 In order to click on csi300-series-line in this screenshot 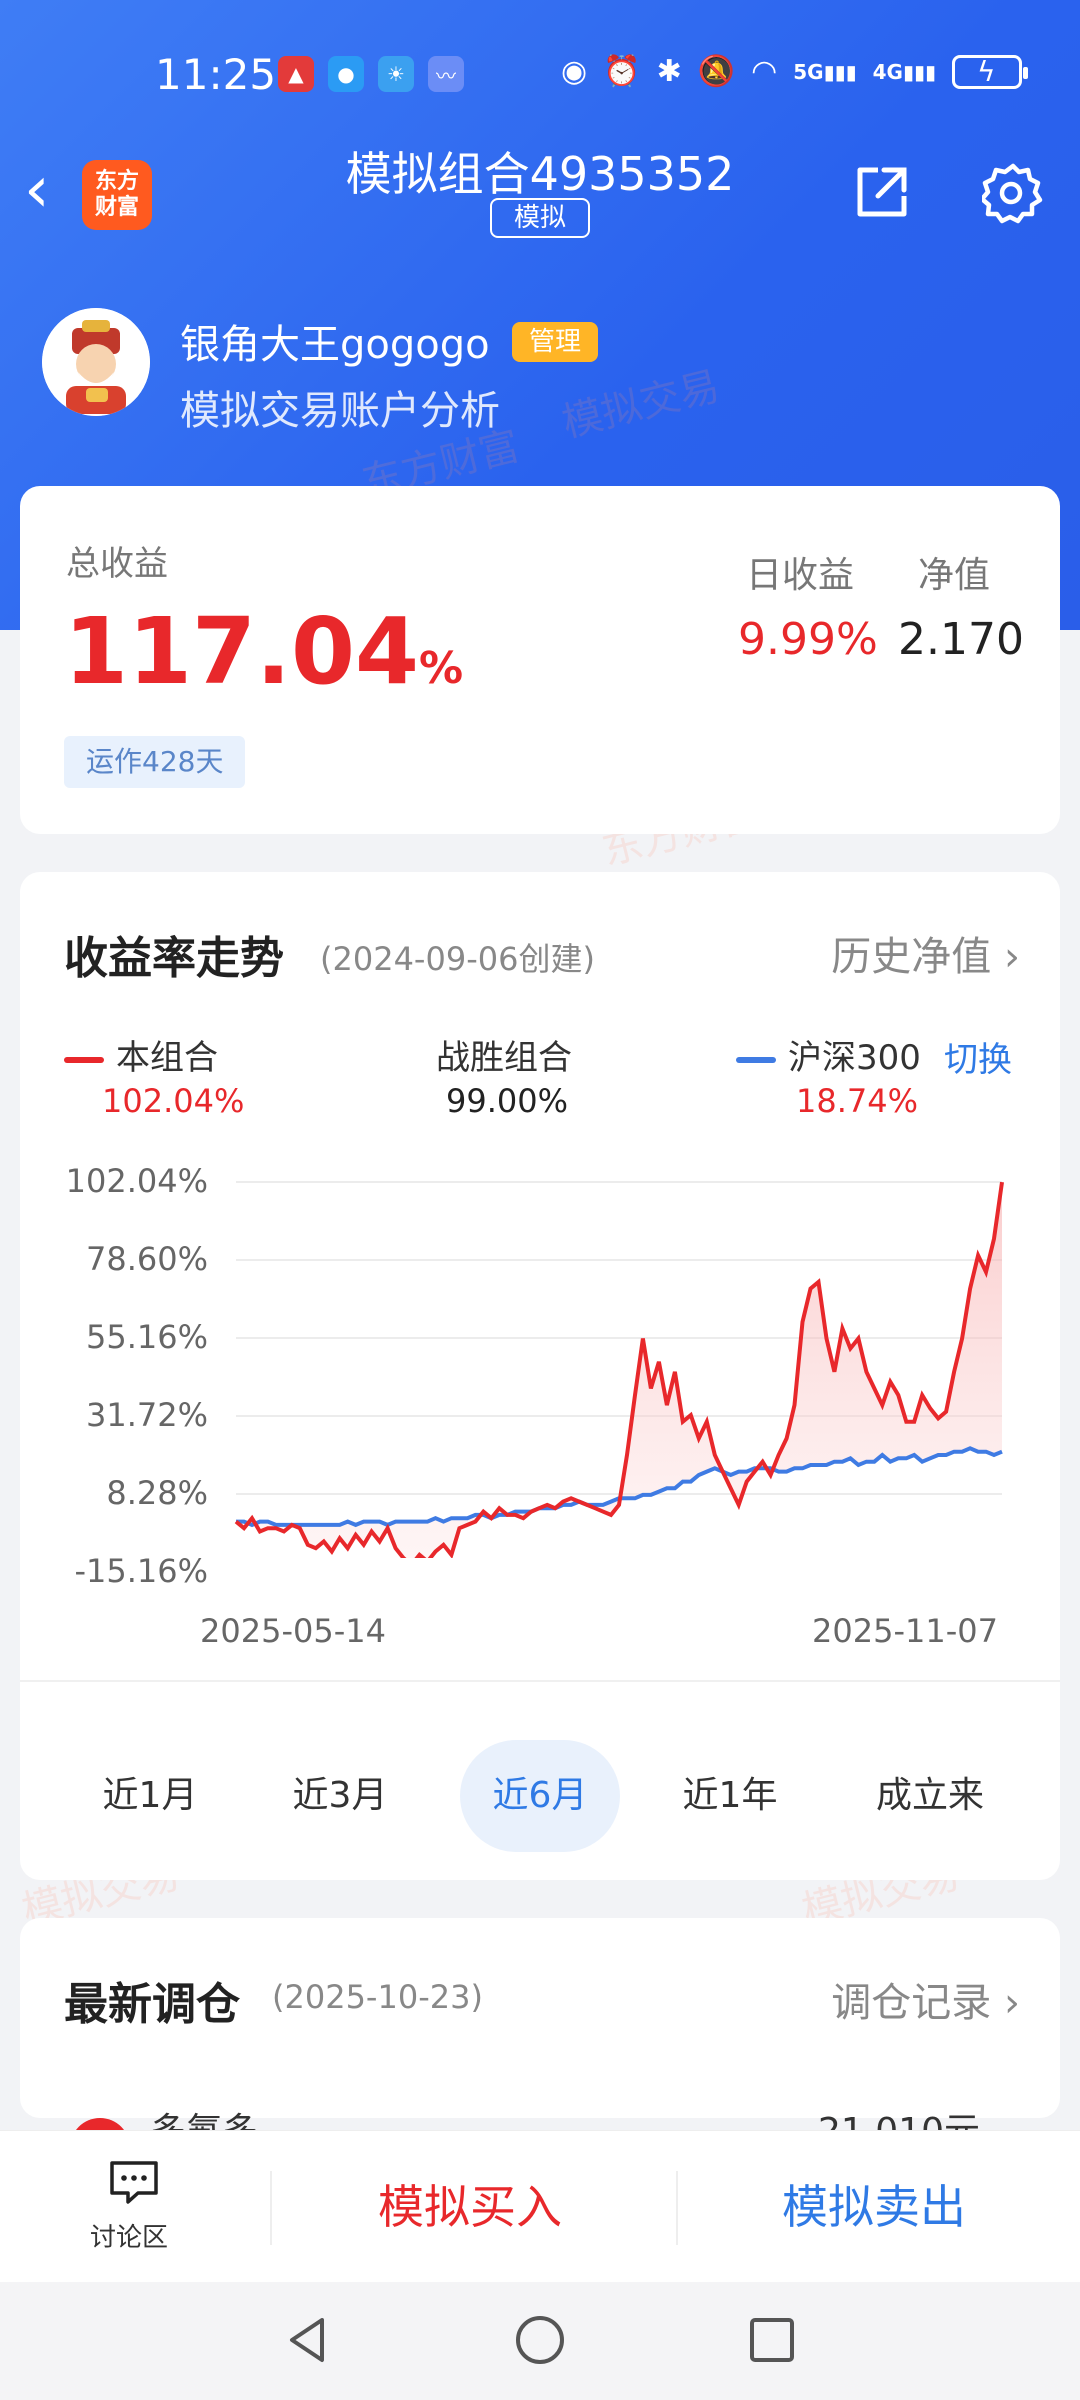, I will do `click(619, 1487)`.